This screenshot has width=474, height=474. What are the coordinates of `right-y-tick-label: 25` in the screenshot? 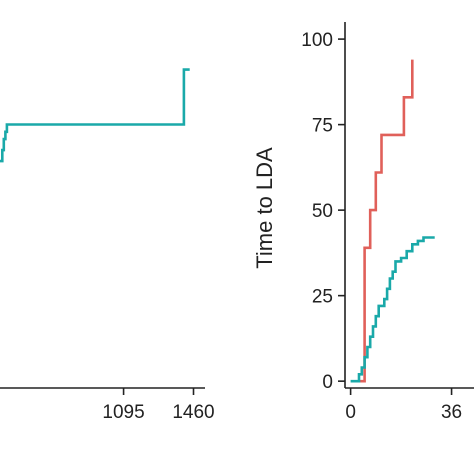 It's located at (322, 297).